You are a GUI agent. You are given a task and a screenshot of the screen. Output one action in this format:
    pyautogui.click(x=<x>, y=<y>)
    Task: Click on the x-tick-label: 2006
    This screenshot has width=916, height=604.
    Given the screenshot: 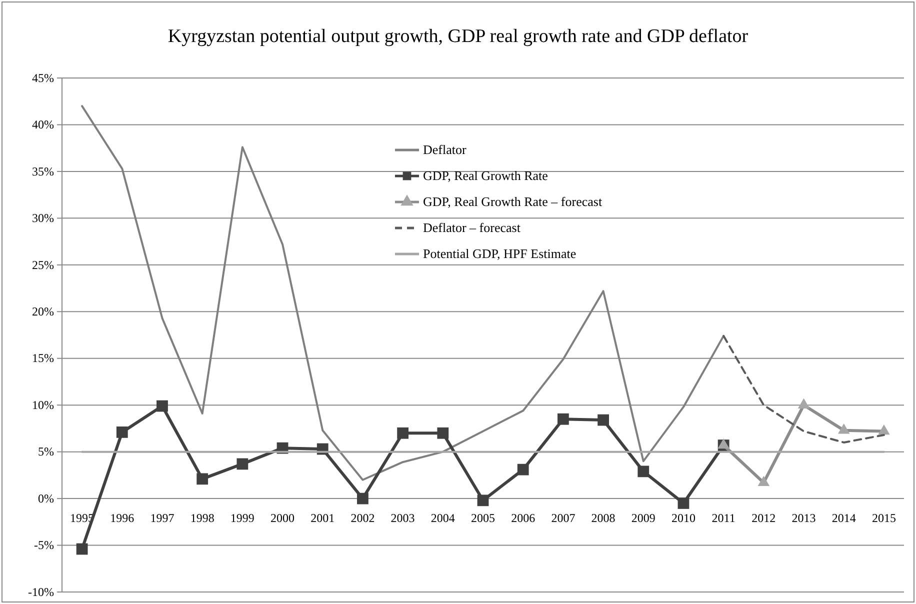 What is the action you would take?
    pyautogui.click(x=523, y=518)
    